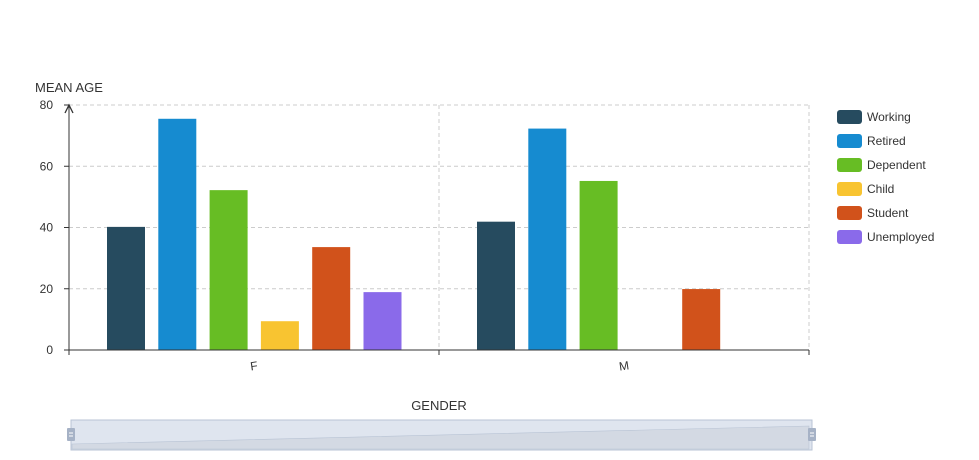 This screenshot has height=460, width=979. Describe the element at coordinates (888, 213) in the screenshot. I see `legend-label: Student` at that location.